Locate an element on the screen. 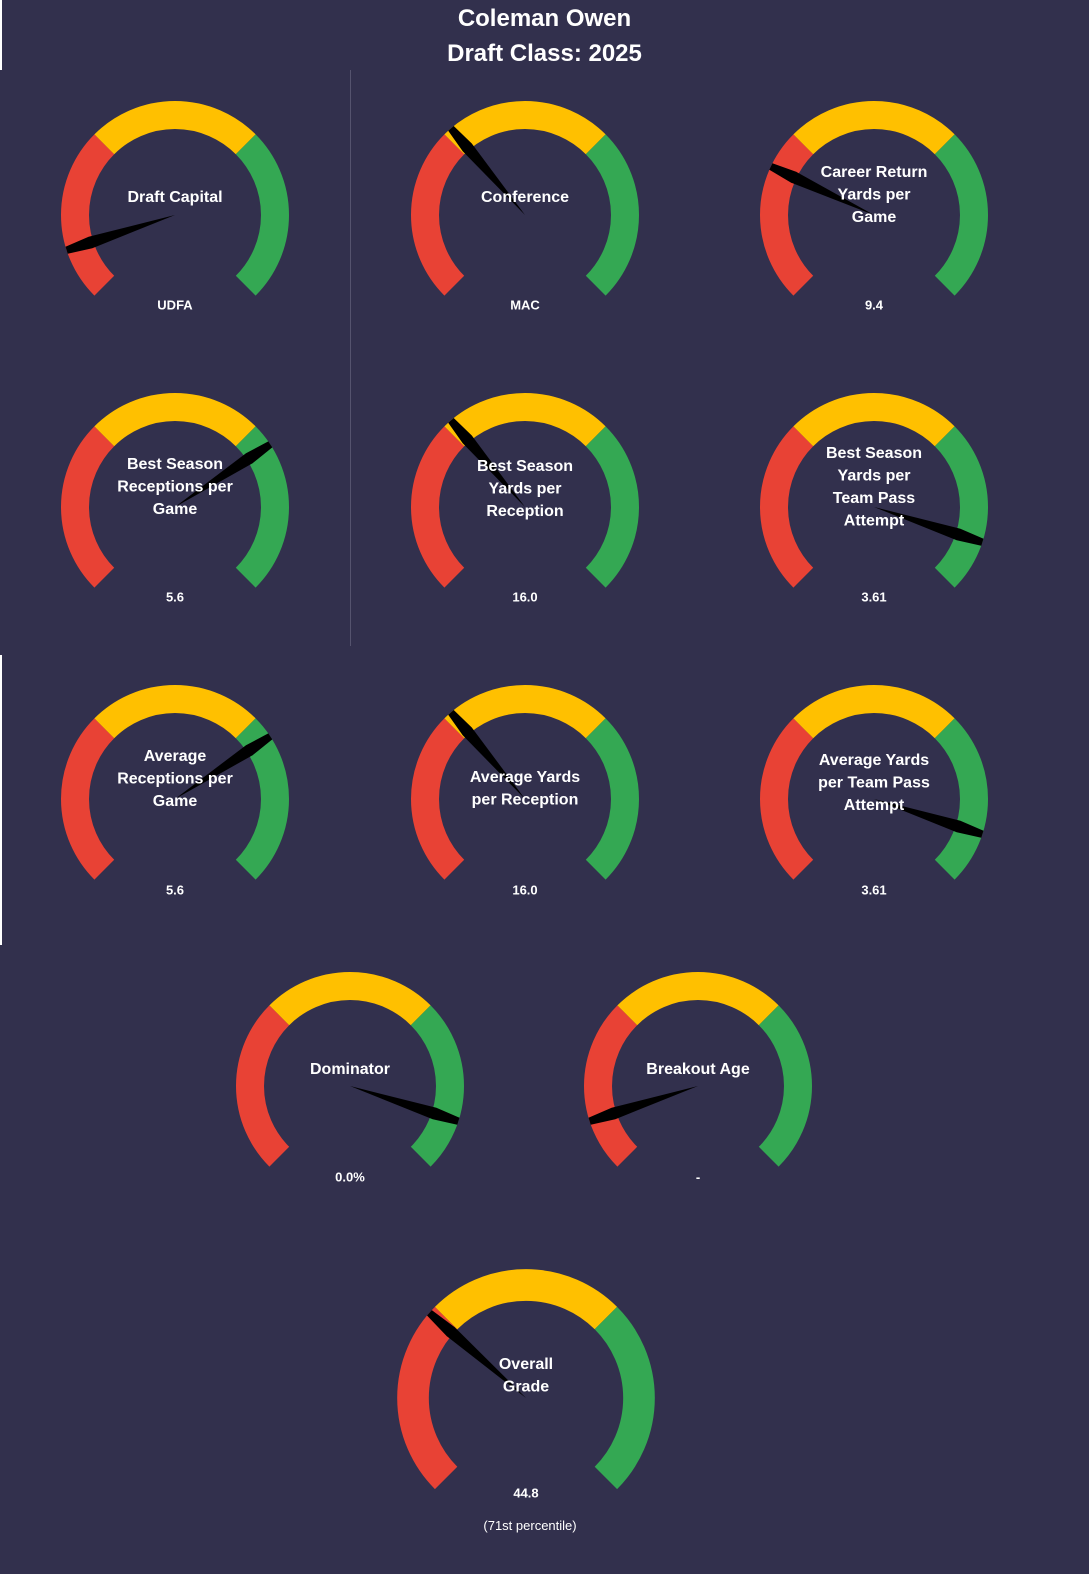 This screenshot has width=1089, height=1574. gauge: Average Receptions per Game 5.6 is located at coordinates (175, 791).